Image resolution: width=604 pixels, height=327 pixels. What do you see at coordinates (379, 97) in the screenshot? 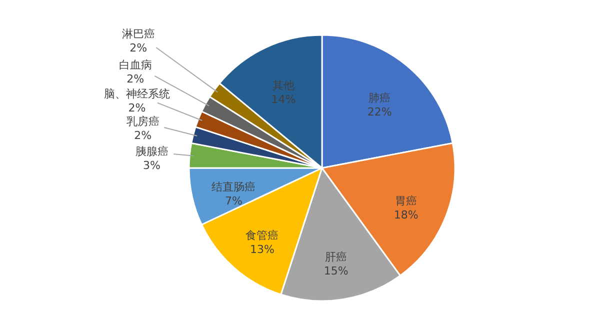
I see `slice-label: 肺癌` at bounding box center [379, 97].